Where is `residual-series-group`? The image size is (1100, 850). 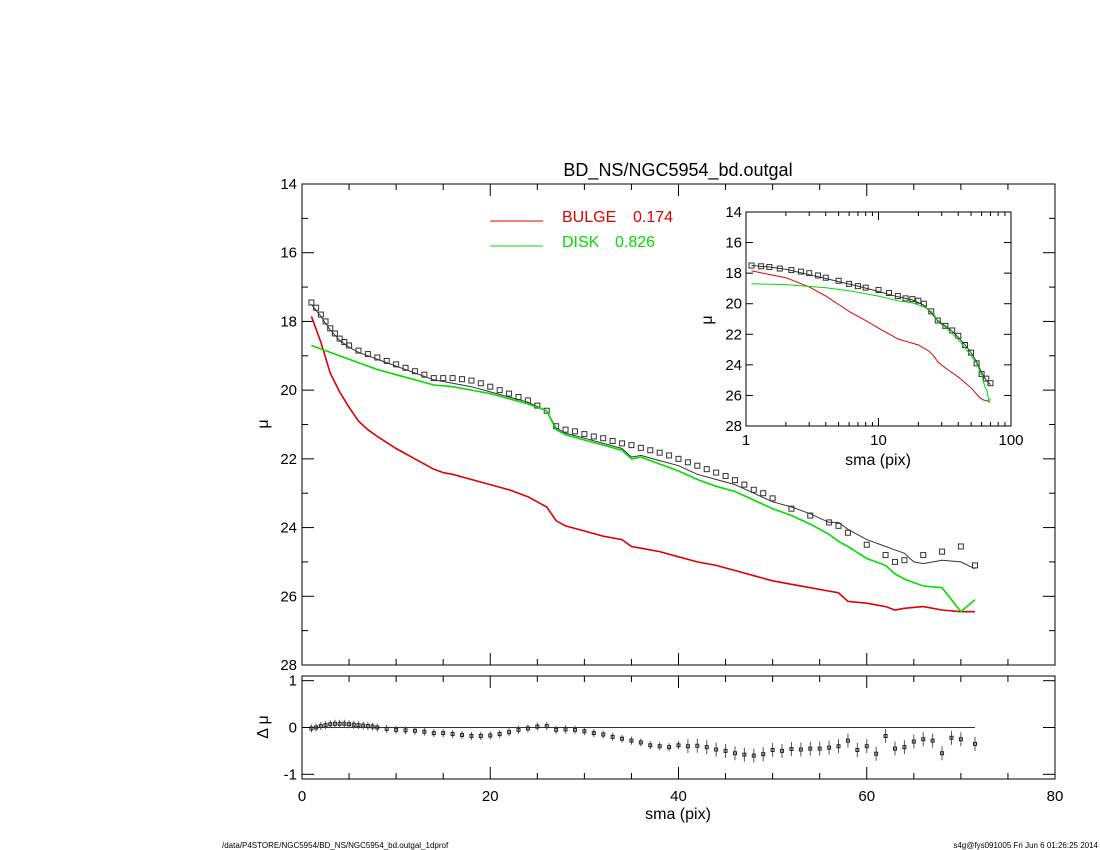 residual-series-group is located at coordinates (643, 741).